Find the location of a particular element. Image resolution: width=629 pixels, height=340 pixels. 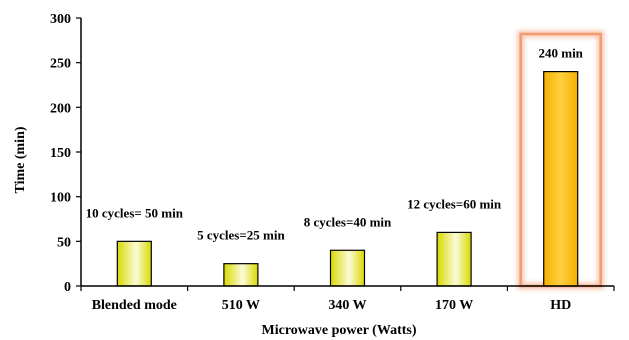

y-axis-title: Time (min) is located at coordinates (20, 159).